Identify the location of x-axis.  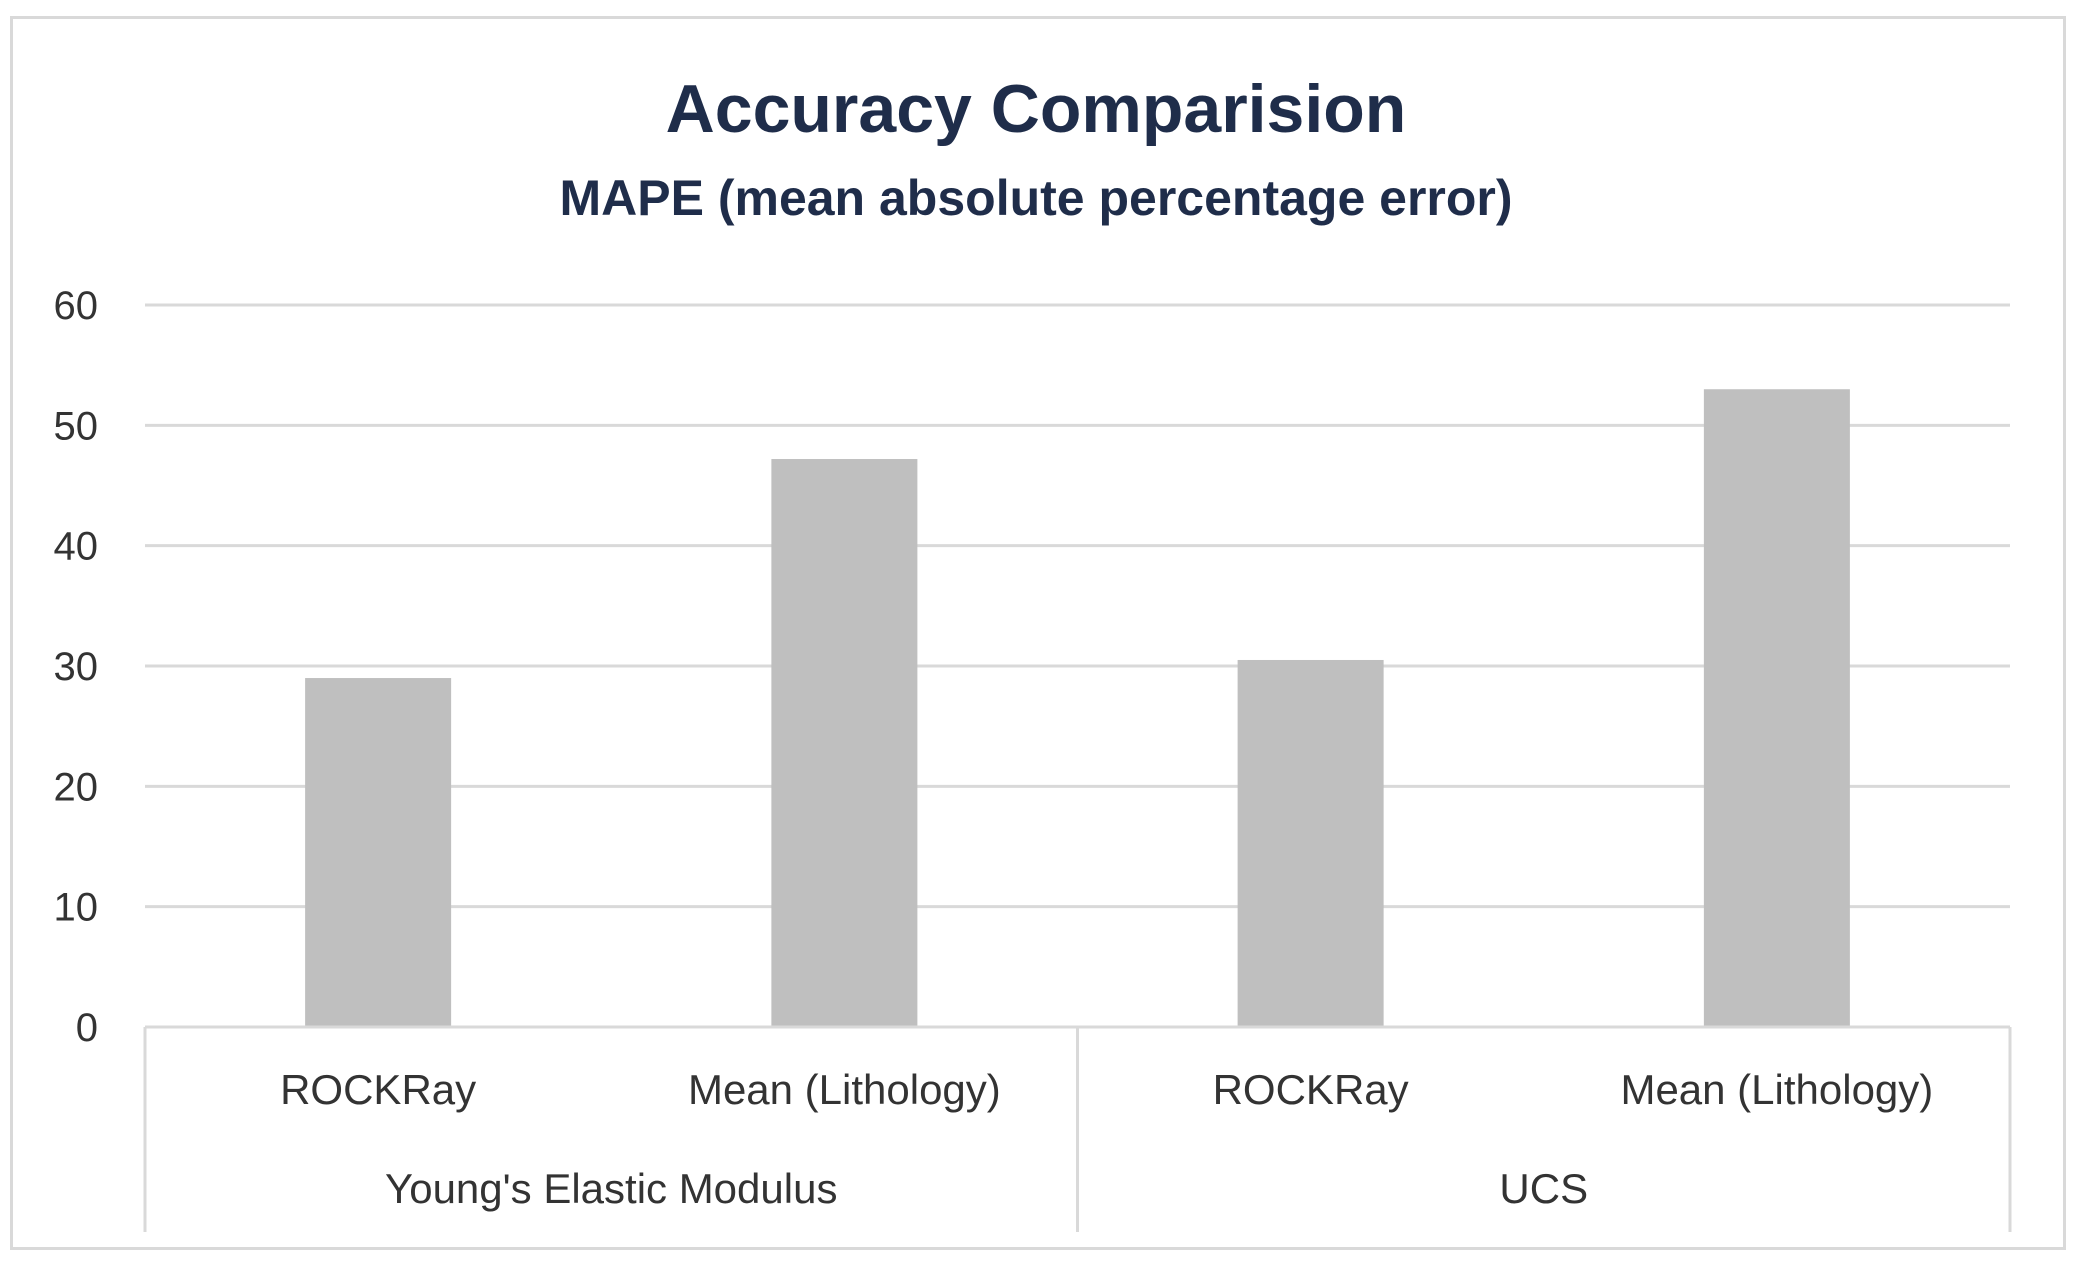
(1077, 1128).